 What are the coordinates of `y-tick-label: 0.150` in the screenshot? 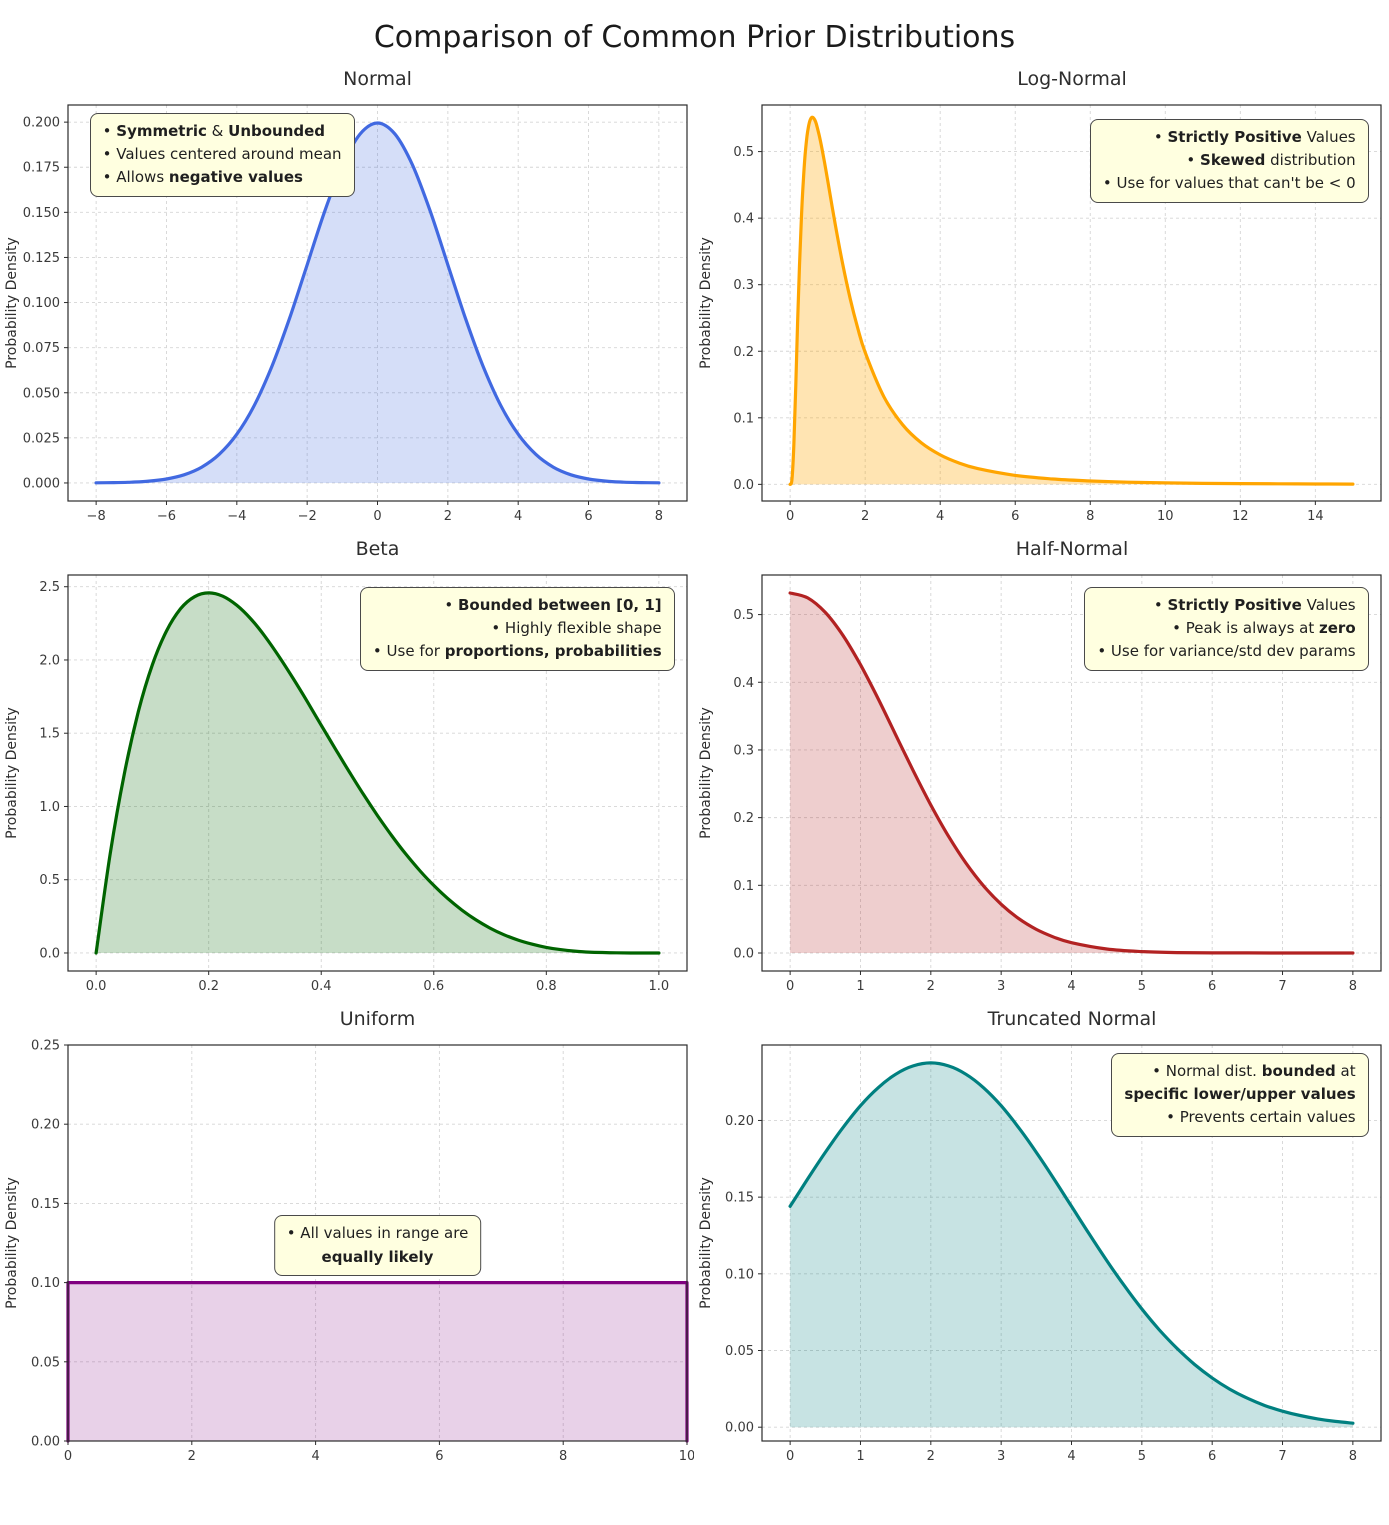 It's located at (41, 213).